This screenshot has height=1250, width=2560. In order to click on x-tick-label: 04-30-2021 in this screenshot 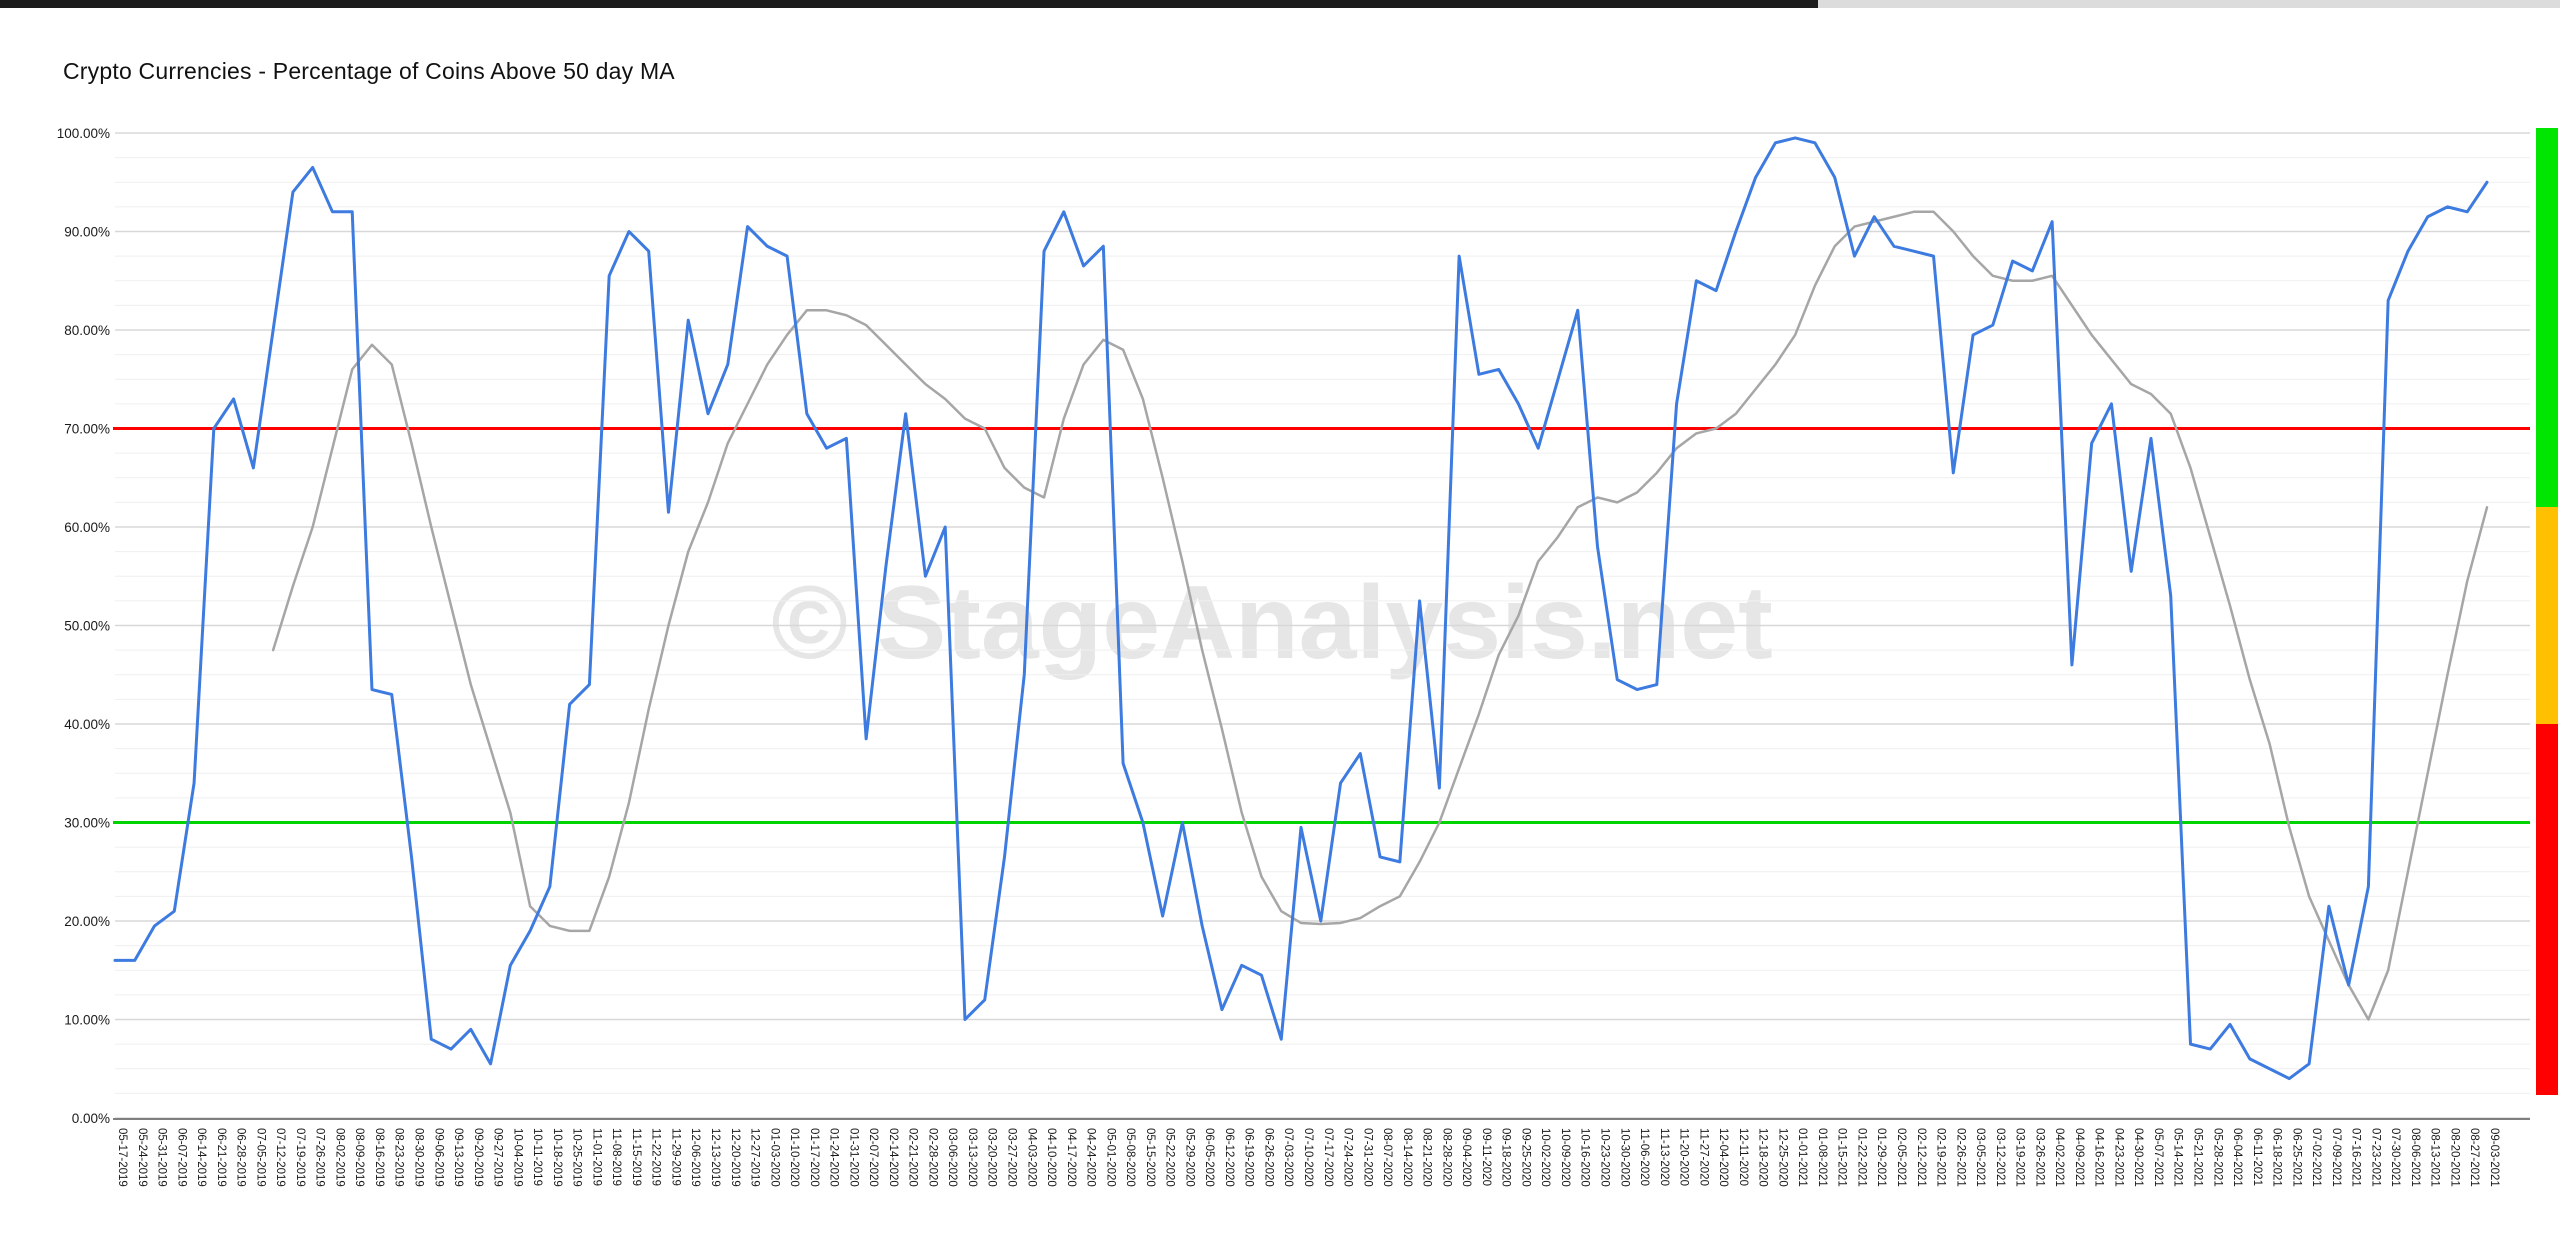, I will do `click(2138, 1157)`.